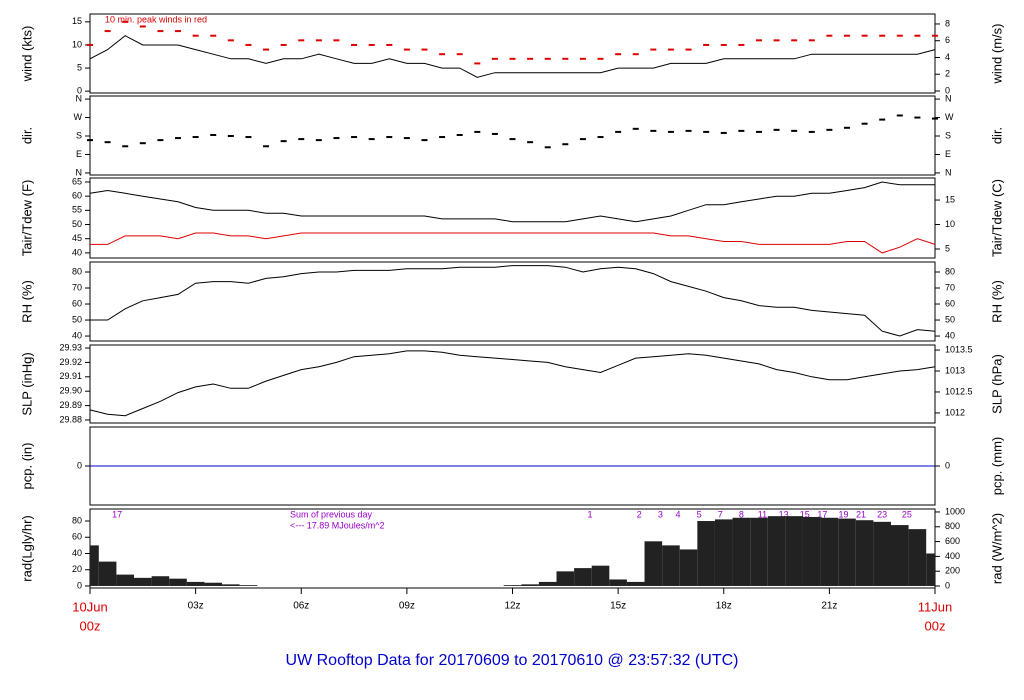 The width and height of the screenshot is (1024, 700). I want to click on date-label: 11Jun, so click(935, 606).